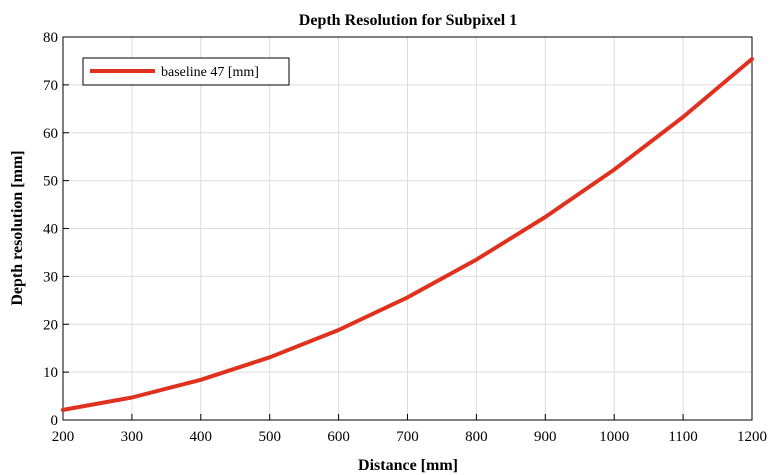  What do you see at coordinates (50, 134) in the screenshot?
I see `y-tick-label: 60` at bounding box center [50, 134].